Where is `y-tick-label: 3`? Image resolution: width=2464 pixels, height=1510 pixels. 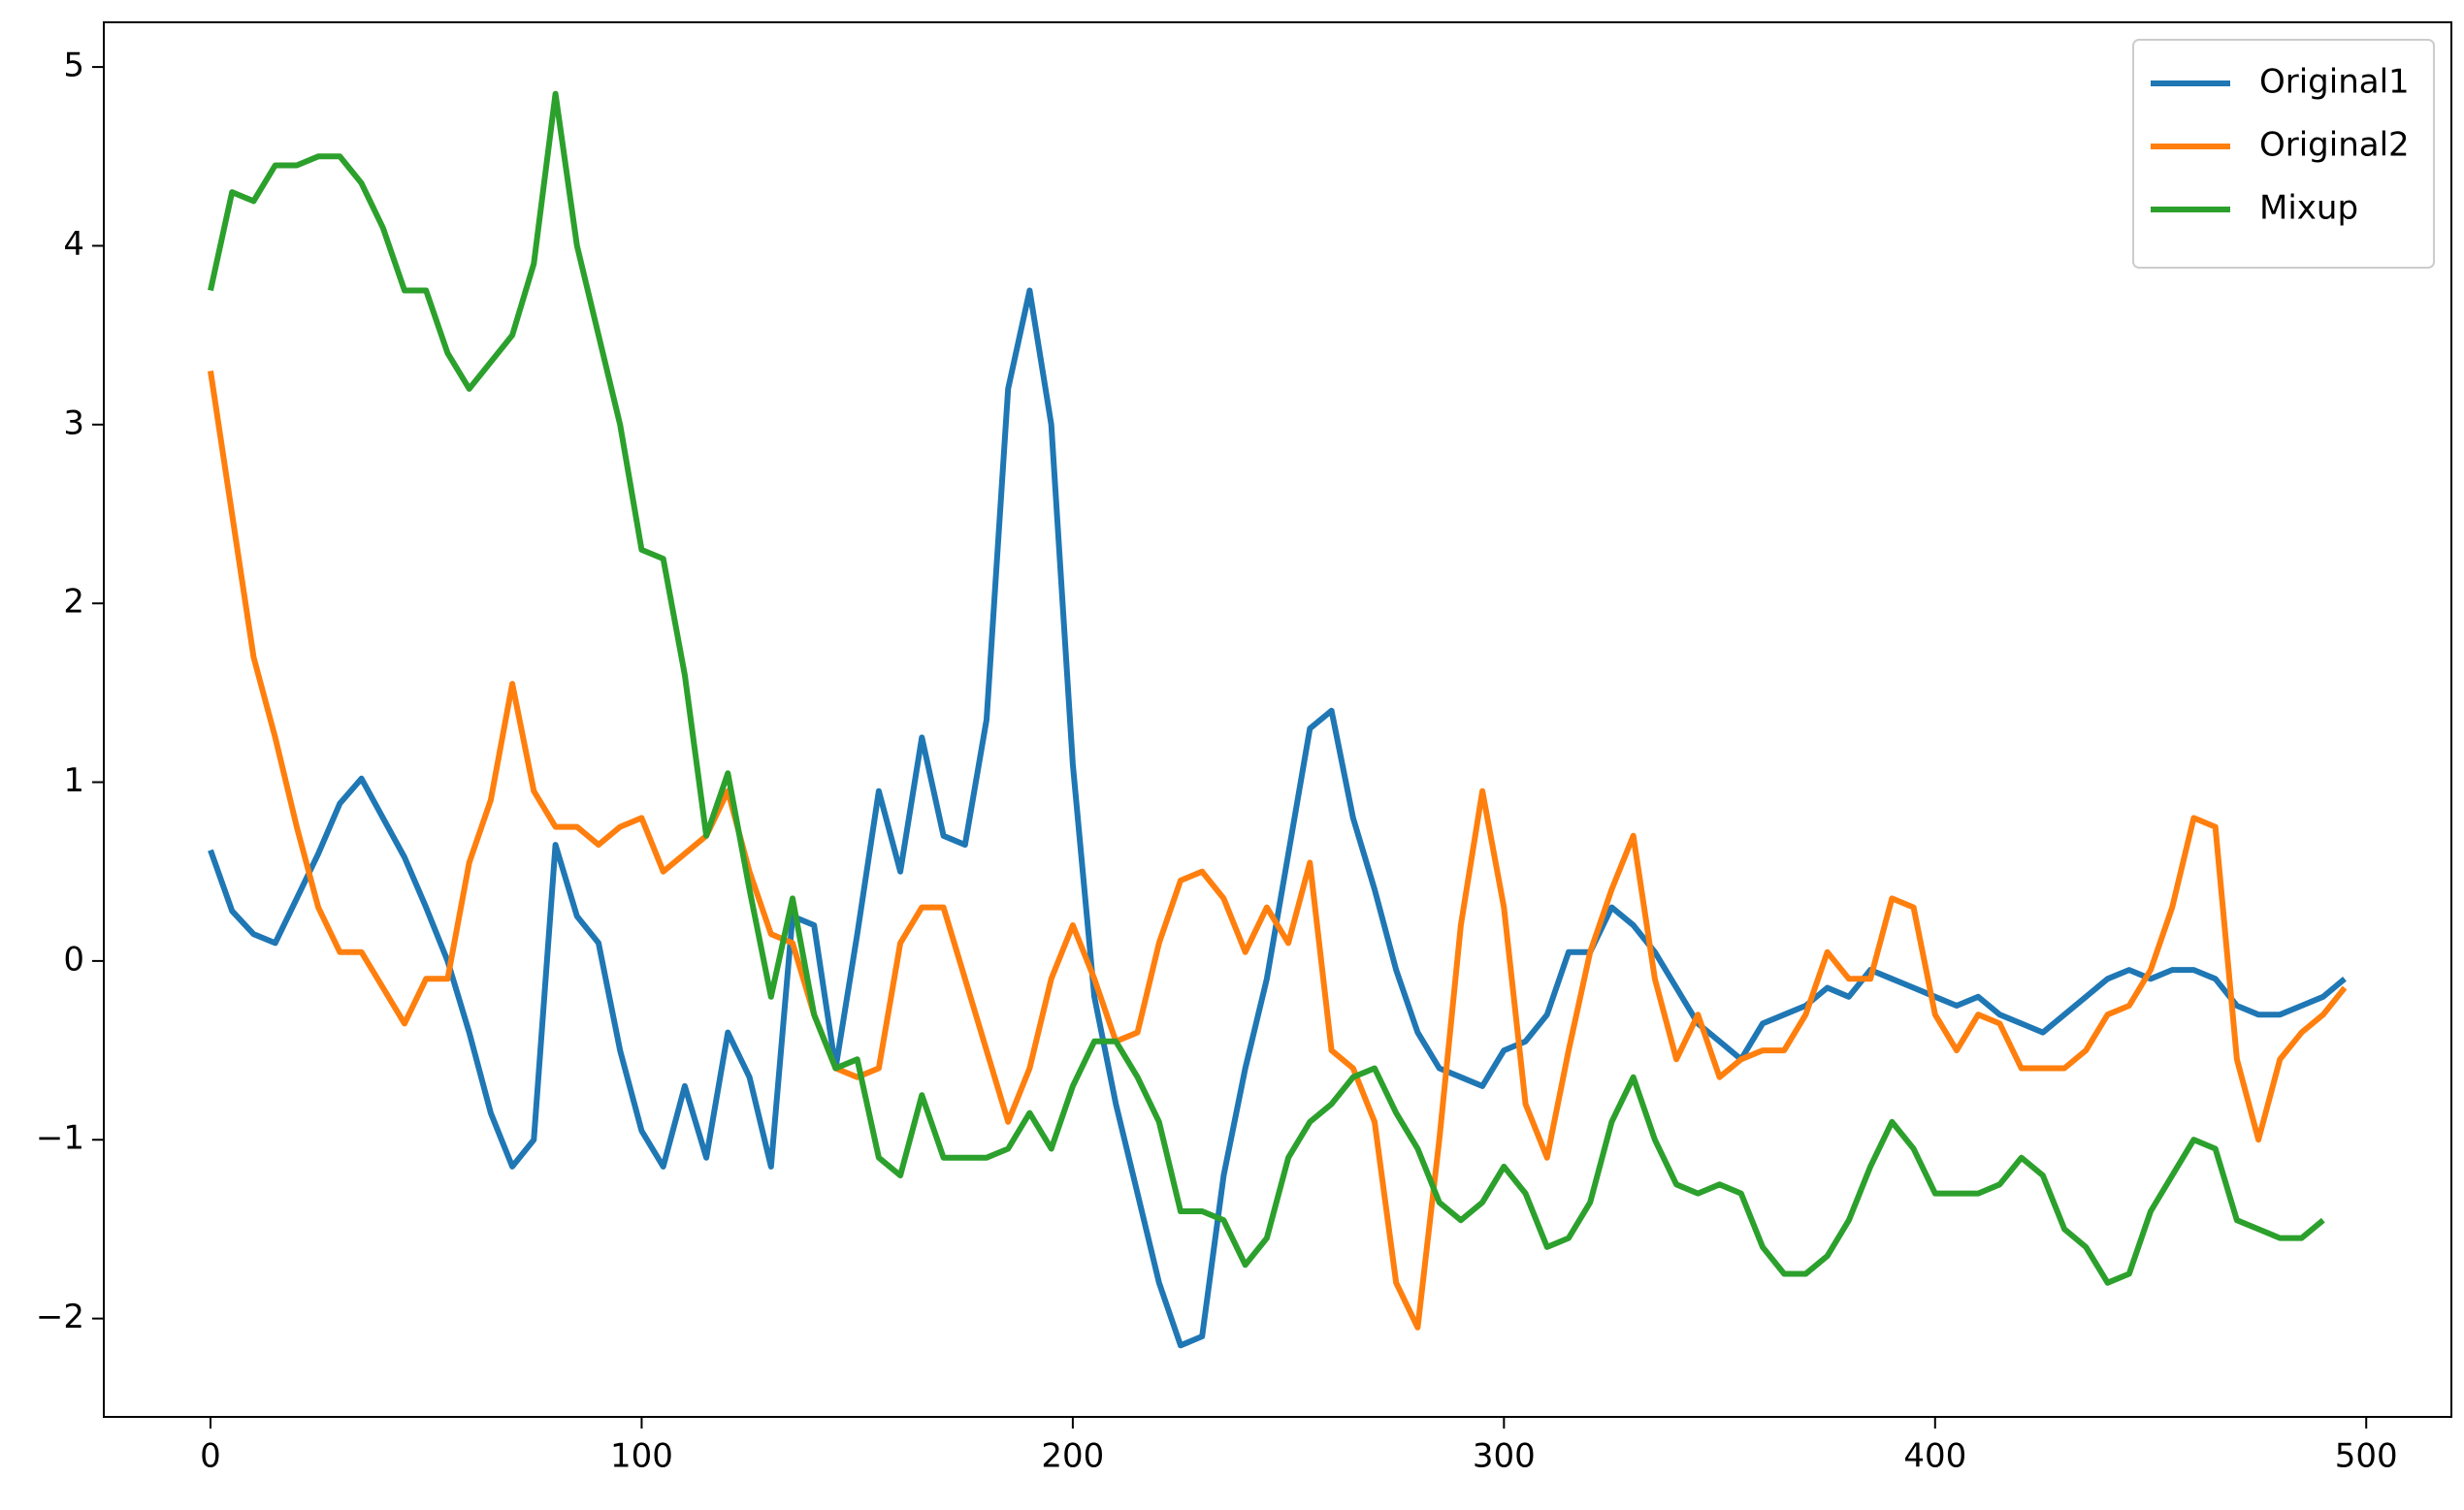 y-tick-label: 3 is located at coordinates (73, 423).